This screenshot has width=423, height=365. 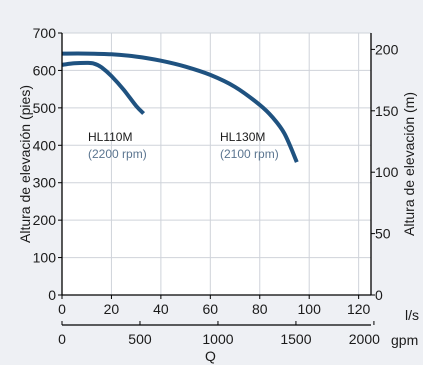 I want to click on series-hl130m-rpm: (2100 rpm), so click(x=249, y=154).